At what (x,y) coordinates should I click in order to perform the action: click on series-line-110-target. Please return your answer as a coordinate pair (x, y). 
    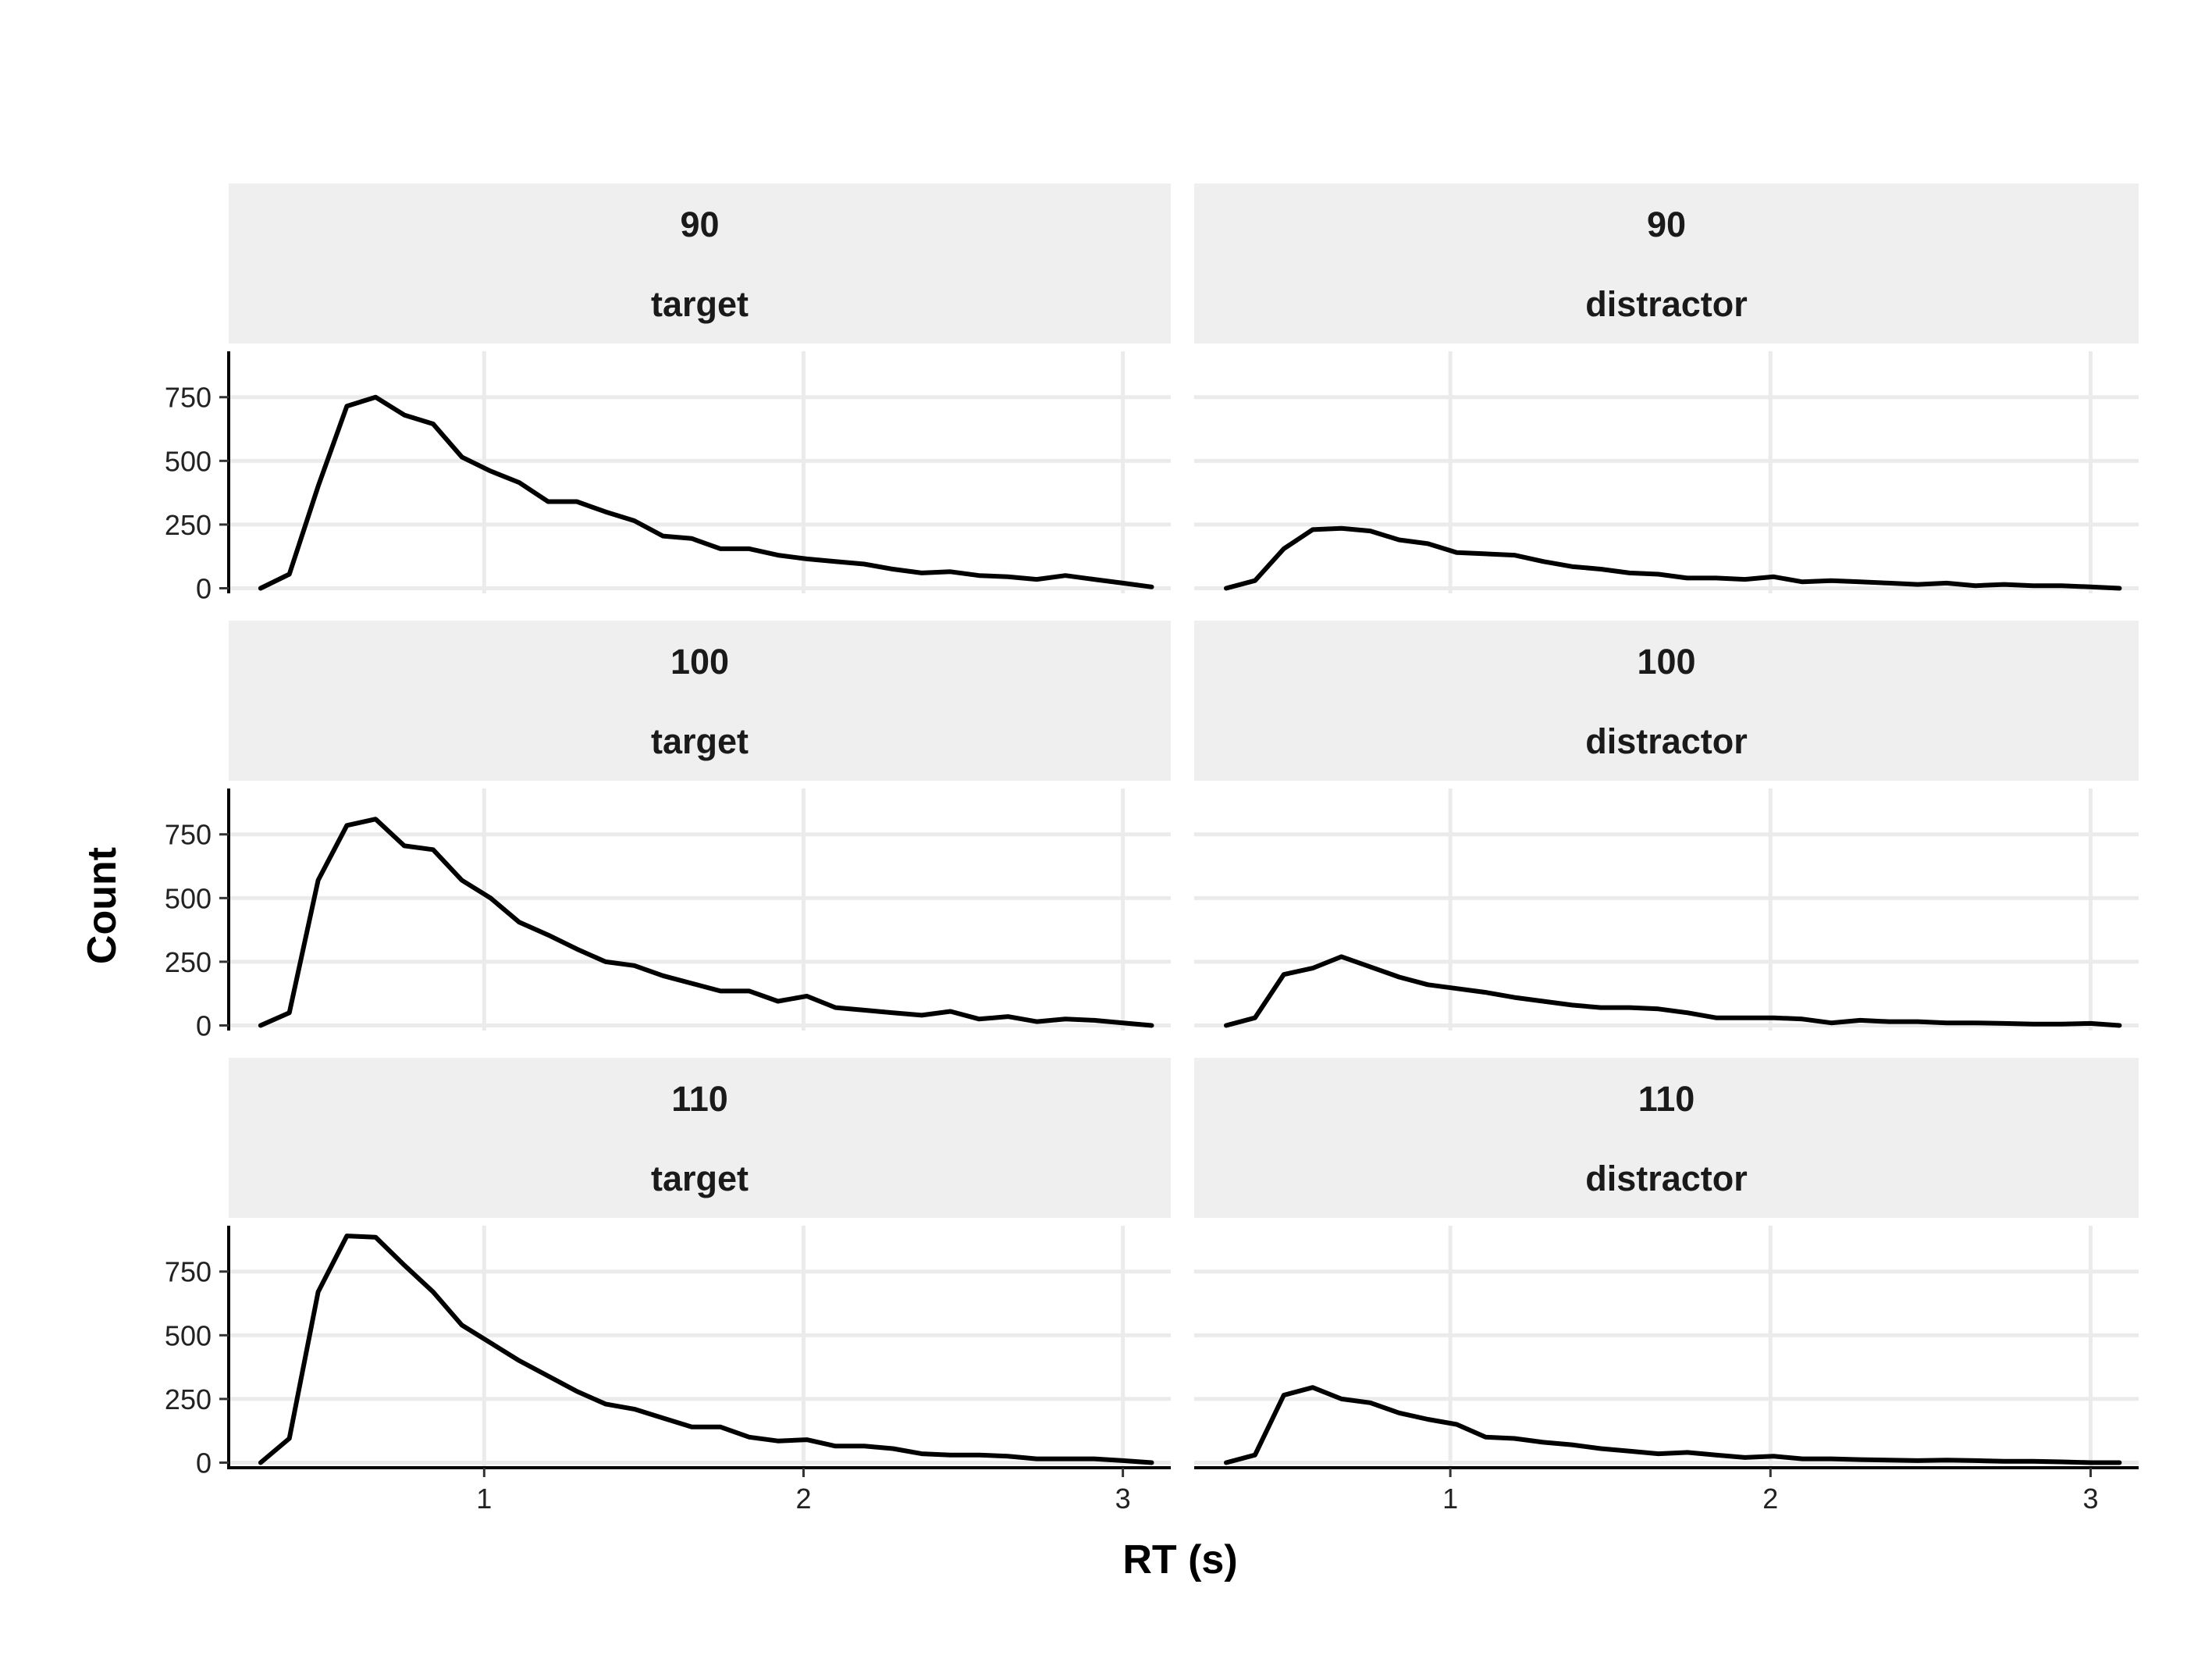
    Looking at the image, I should click on (706, 1349).